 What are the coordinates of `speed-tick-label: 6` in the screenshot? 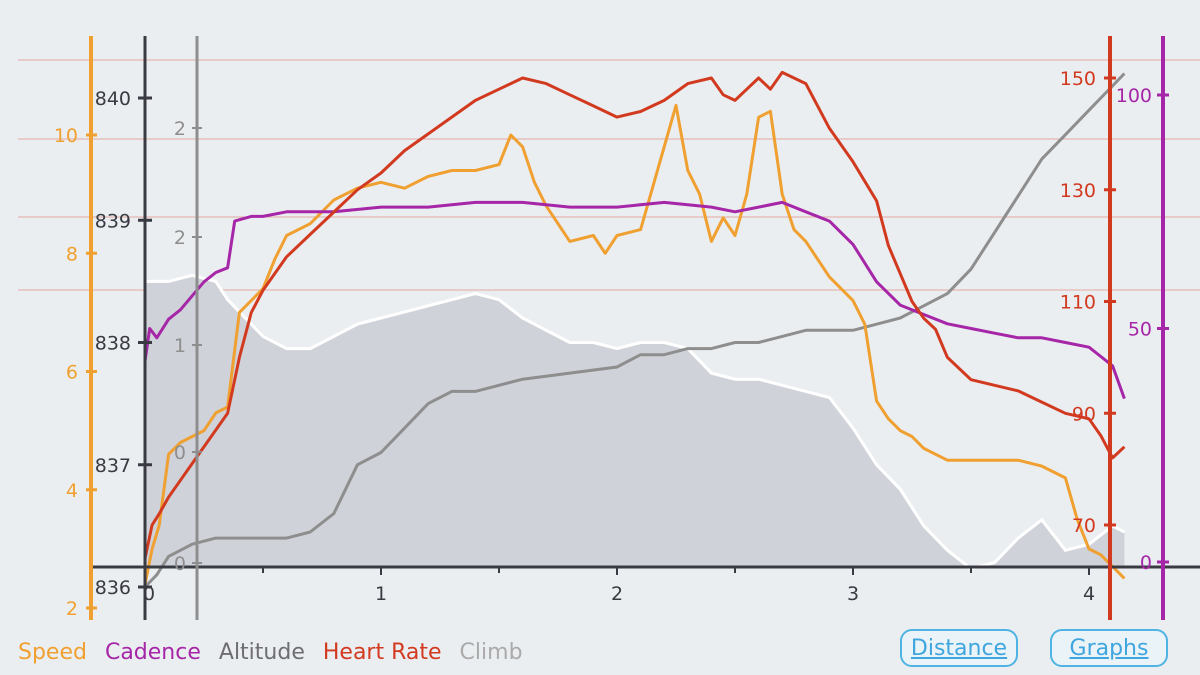 It's located at (72, 373).